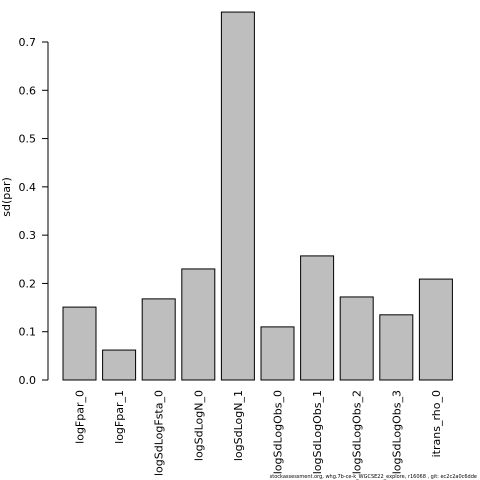  Describe the element at coordinates (28, 235) in the screenshot. I see `y-tick-label: 0.3` at that location.